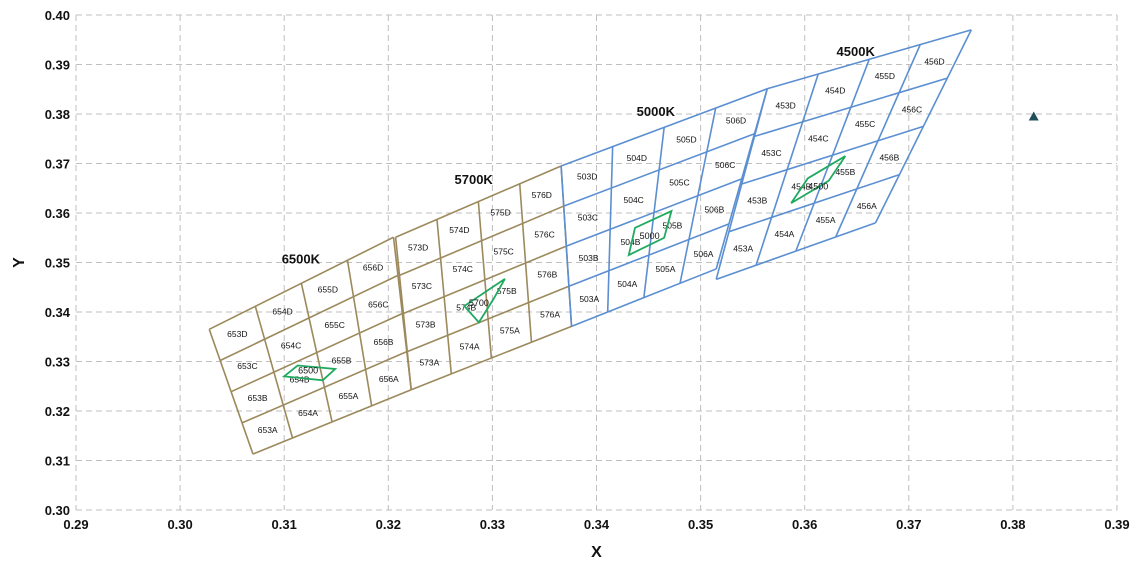  Describe the element at coordinates (282, 312) in the screenshot. I see `bin-label: 654D` at that location.